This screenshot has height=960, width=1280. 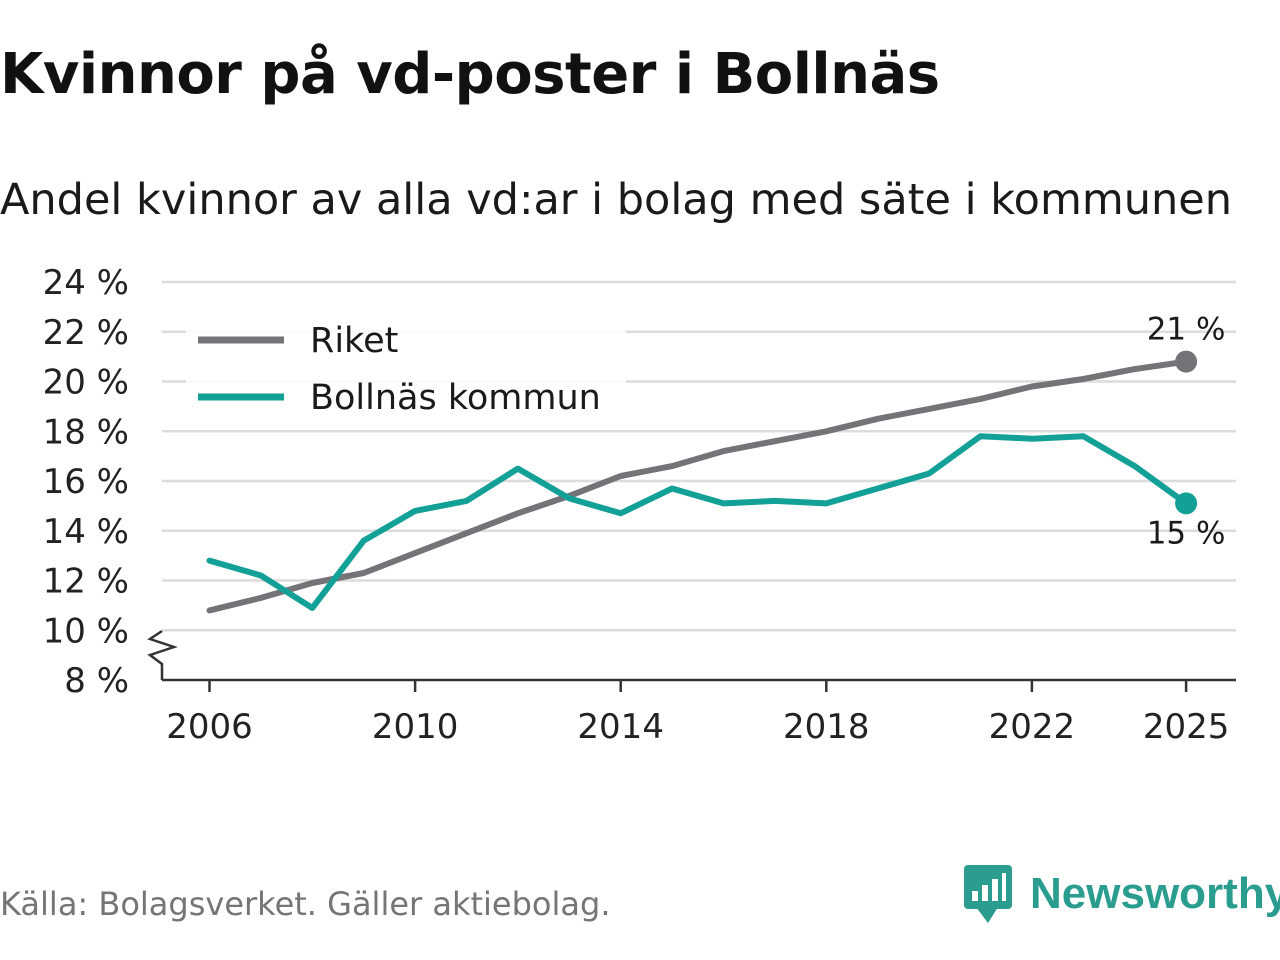 I want to click on x-tick-label: 2022, so click(x=1032, y=727).